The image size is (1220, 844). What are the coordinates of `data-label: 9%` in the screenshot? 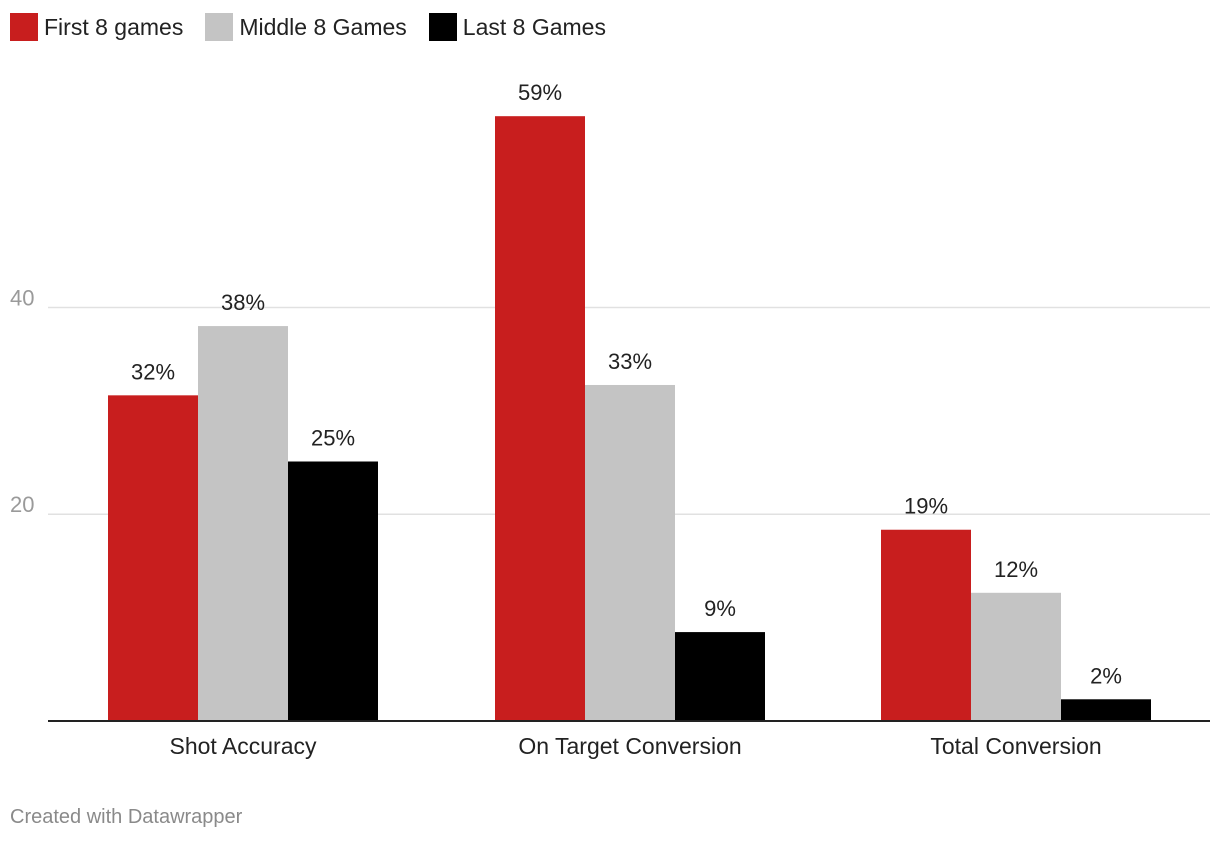 It's located at (720, 608).